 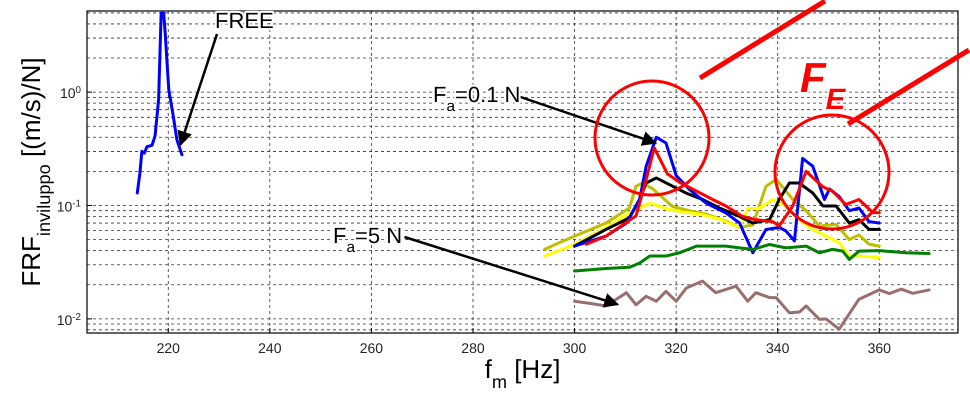 I want to click on y-tick-label: 10$^{0}$, so click(x=71, y=93).